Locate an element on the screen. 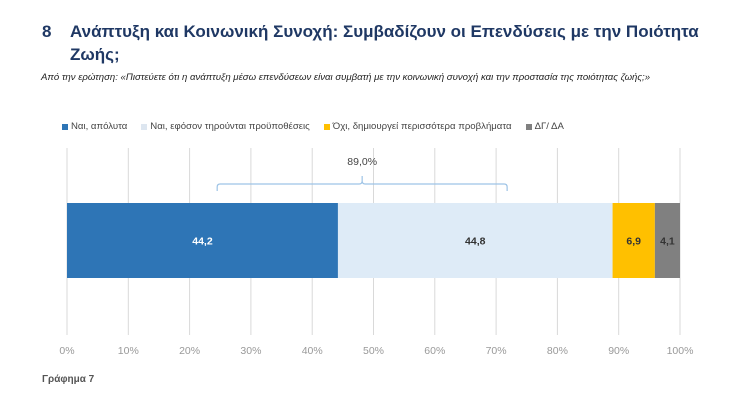  legend-item: Όχι, δημιουργεί περισσότερα προβλήματα is located at coordinates (417, 126).